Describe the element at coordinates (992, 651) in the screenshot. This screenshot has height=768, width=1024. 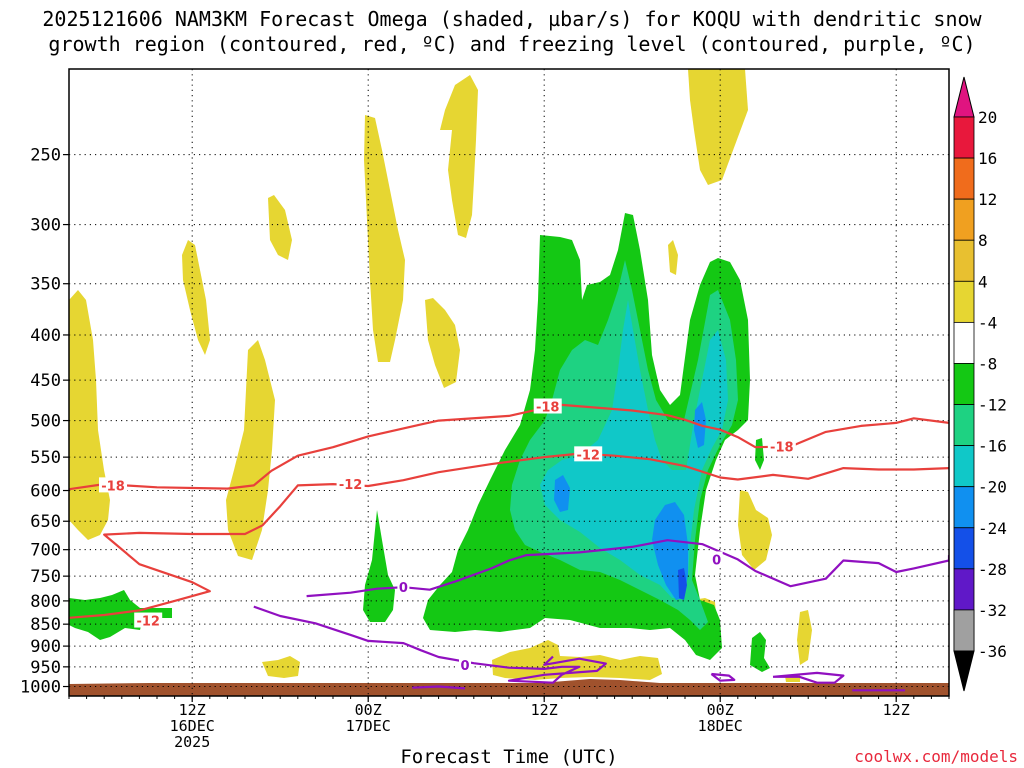
I see `colorbar-label: -36` at that location.